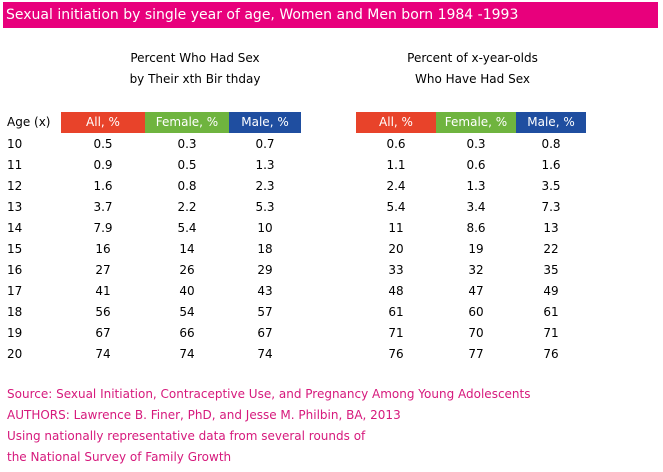 This screenshot has width=663, height=472. What do you see at coordinates (15, 354) in the screenshot?
I see `age-cell: 20` at bounding box center [15, 354].